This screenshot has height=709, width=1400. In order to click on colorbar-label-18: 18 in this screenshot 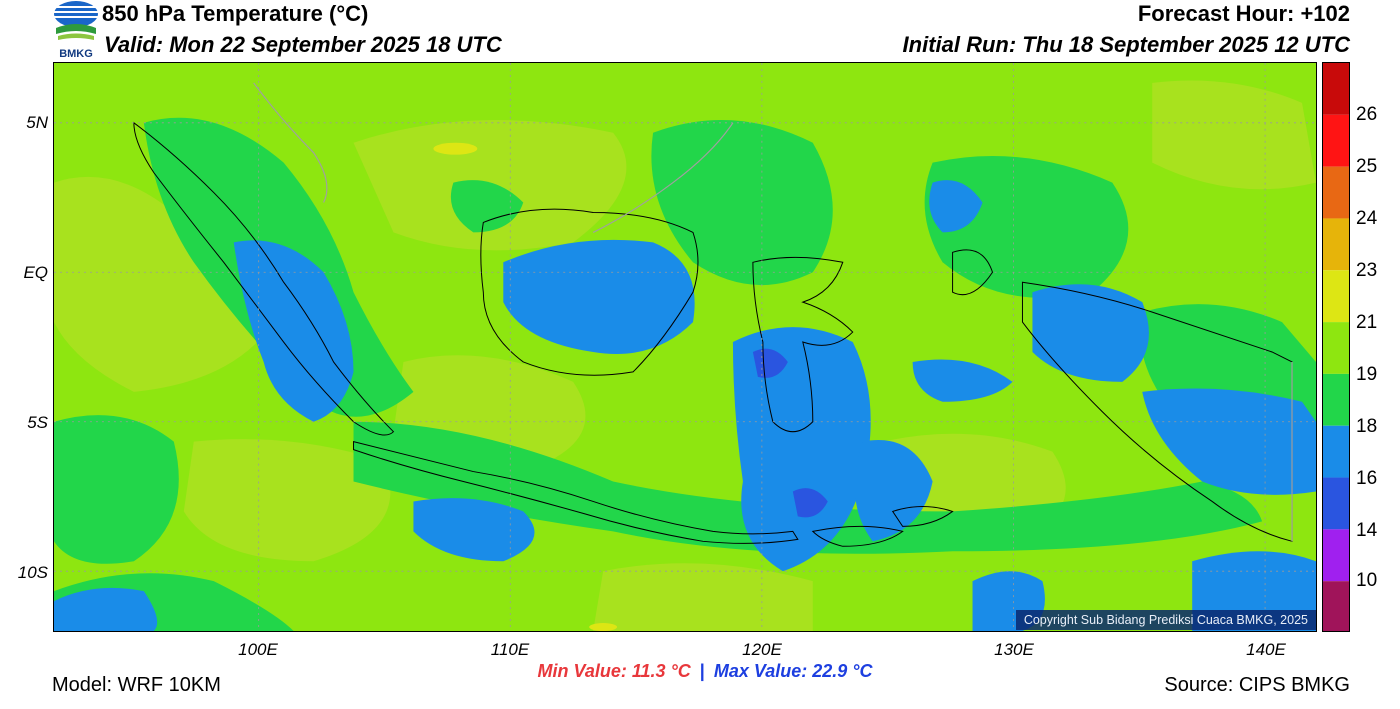, I will do `click(1367, 426)`.